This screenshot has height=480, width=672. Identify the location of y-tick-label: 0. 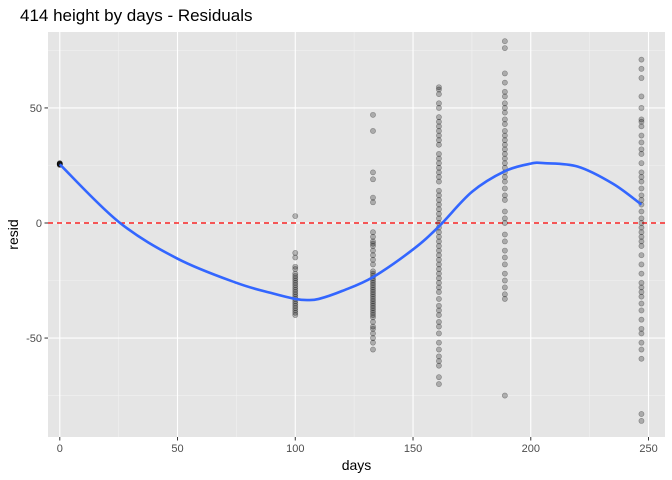
(39, 224).